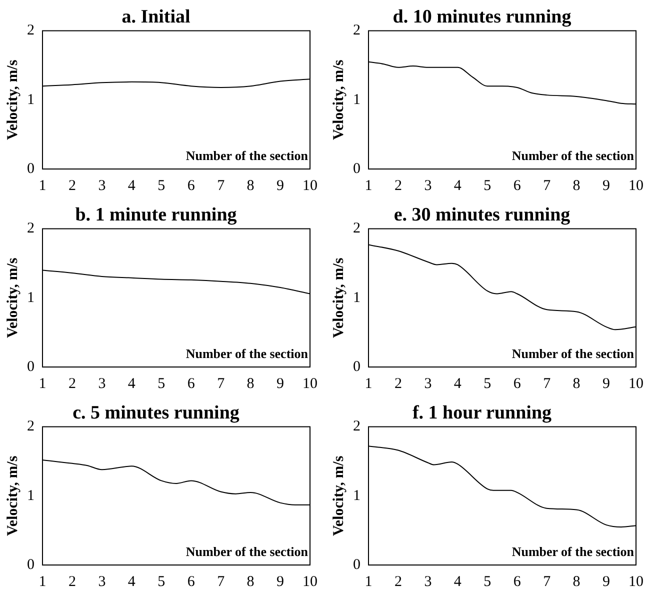 The height and width of the screenshot is (598, 649). I want to click on chart-title: a. Initial, so click(156, 17).